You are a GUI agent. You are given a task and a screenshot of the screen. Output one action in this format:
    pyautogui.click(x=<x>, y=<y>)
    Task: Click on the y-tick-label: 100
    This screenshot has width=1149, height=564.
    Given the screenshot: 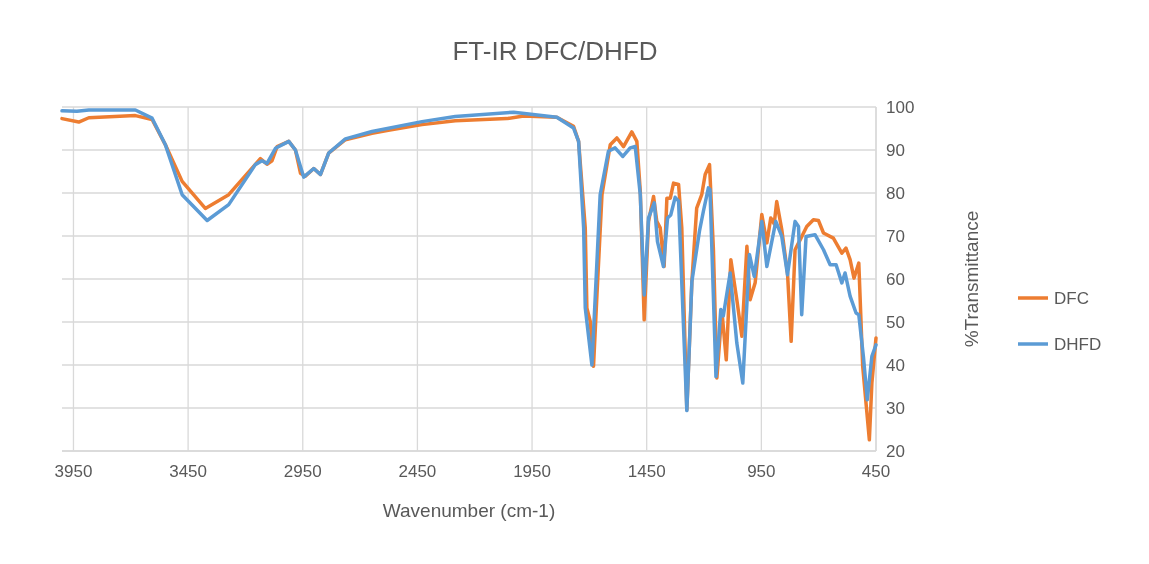 What is the action you would take?
    pyautogui.click(x=900, y=107)
    